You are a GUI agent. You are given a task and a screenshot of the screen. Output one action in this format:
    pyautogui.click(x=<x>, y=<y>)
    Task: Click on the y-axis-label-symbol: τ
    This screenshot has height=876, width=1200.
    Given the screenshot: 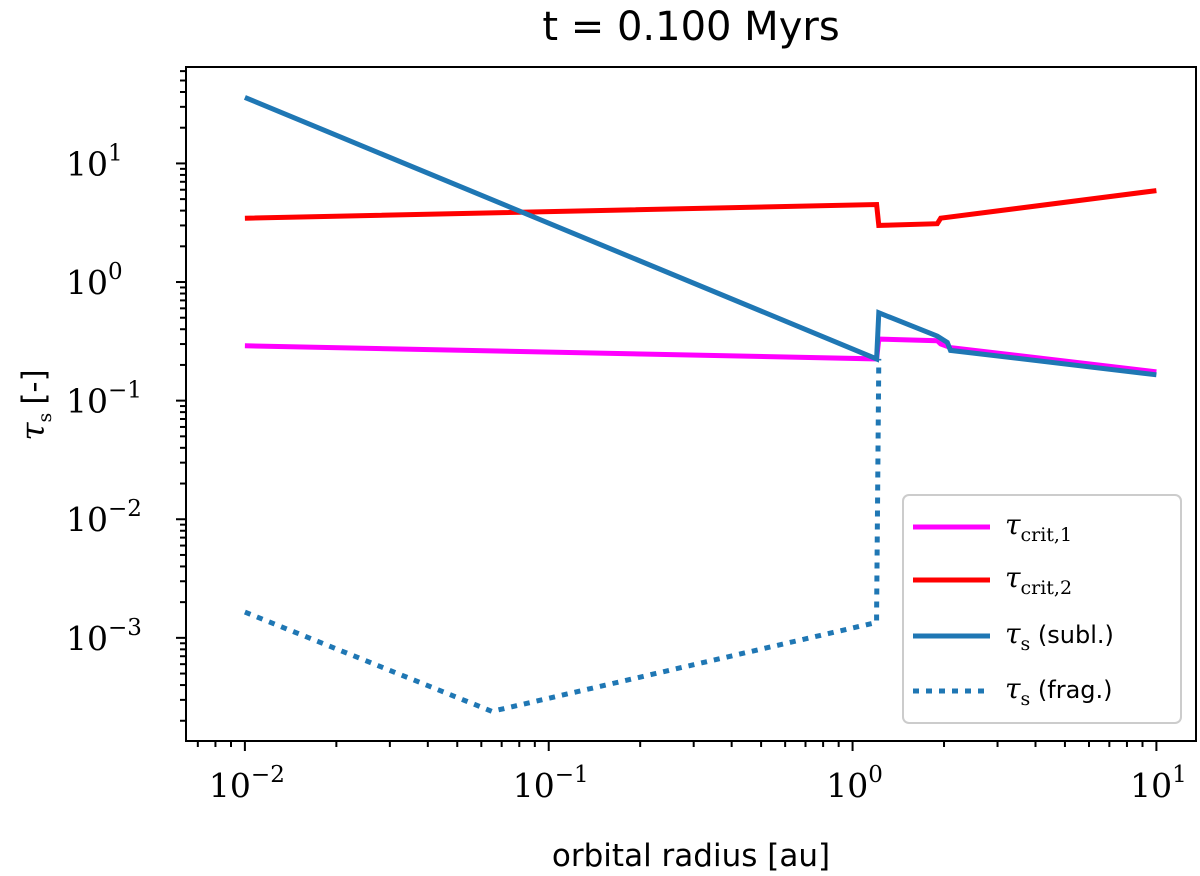 What is the action you would take?
    pyautogui.click(x=32, y=431)
    